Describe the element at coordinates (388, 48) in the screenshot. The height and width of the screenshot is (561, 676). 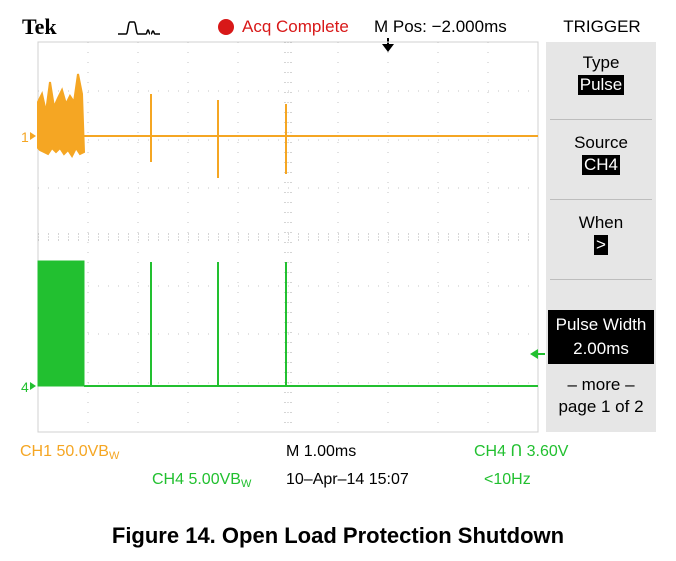
I see `trigger-position-marker` at that location.